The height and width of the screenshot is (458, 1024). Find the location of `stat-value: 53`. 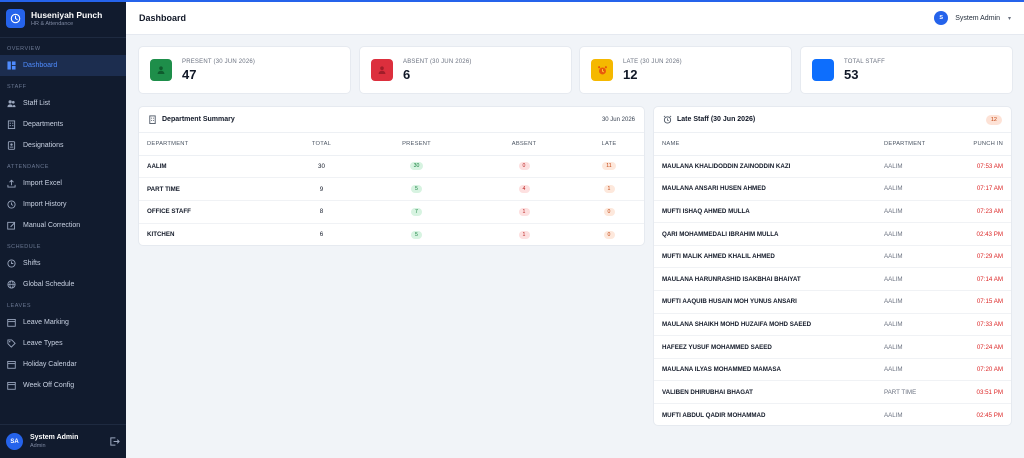

stat-value: 53 is located at coordinates (851, 74).